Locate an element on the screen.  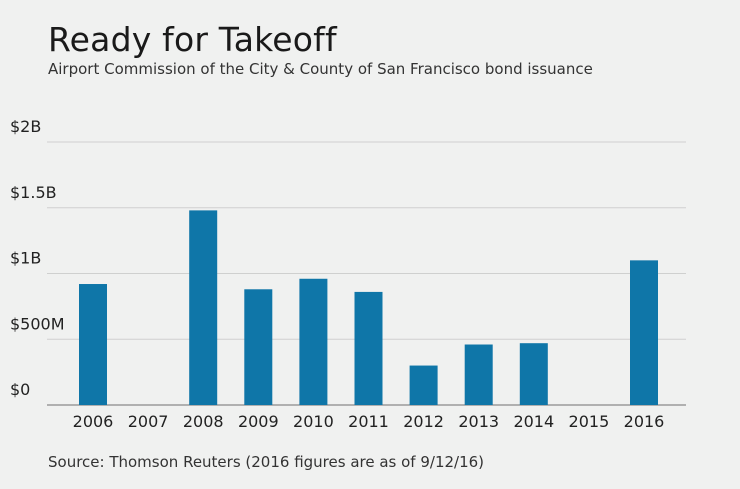
x-tick-label: 2009 is located at coordinates (258, 421).